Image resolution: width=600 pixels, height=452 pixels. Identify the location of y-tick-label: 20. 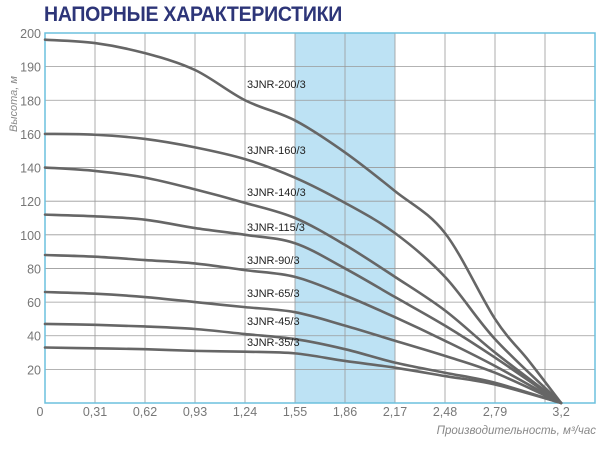
(34, 370).